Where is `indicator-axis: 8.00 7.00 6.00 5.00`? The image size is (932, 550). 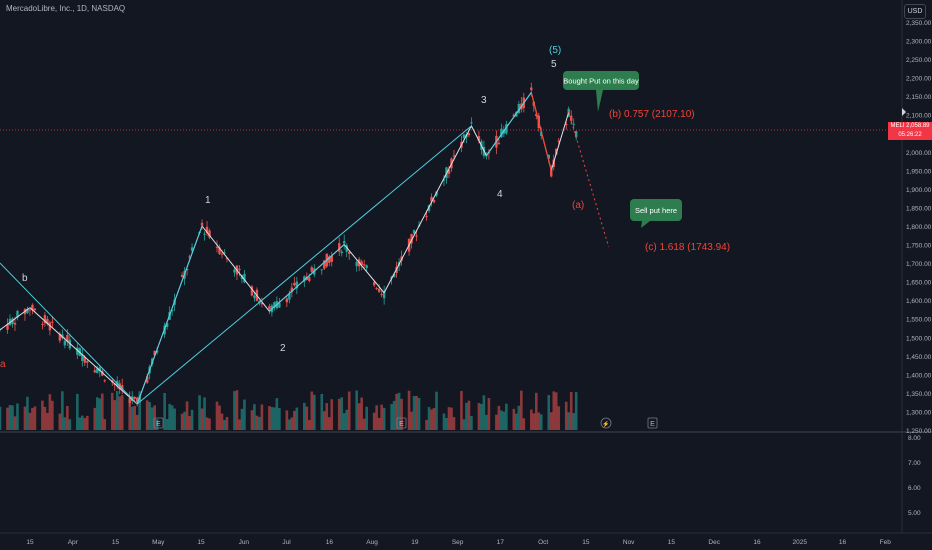
indicator-axis: 8.00 7.00 6.00 5.00 is located at coordinates (914, 476).